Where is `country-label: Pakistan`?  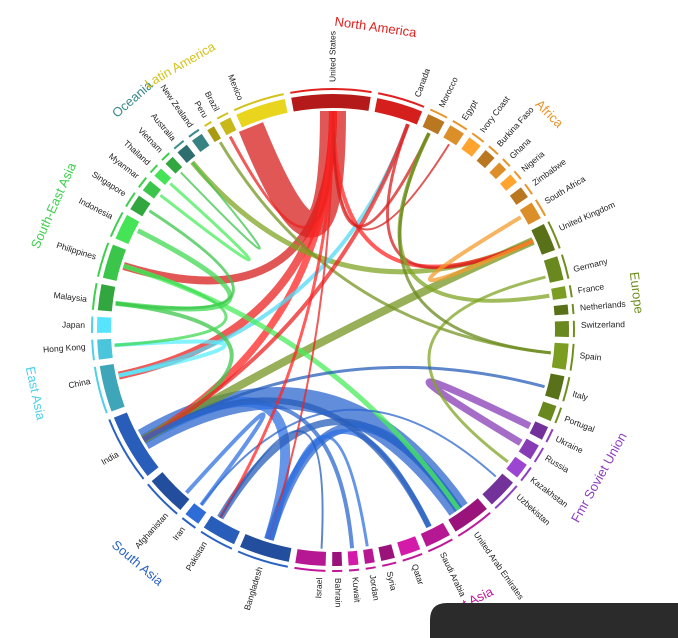
country-label: Pakistan is located at coordinates (197, 555).